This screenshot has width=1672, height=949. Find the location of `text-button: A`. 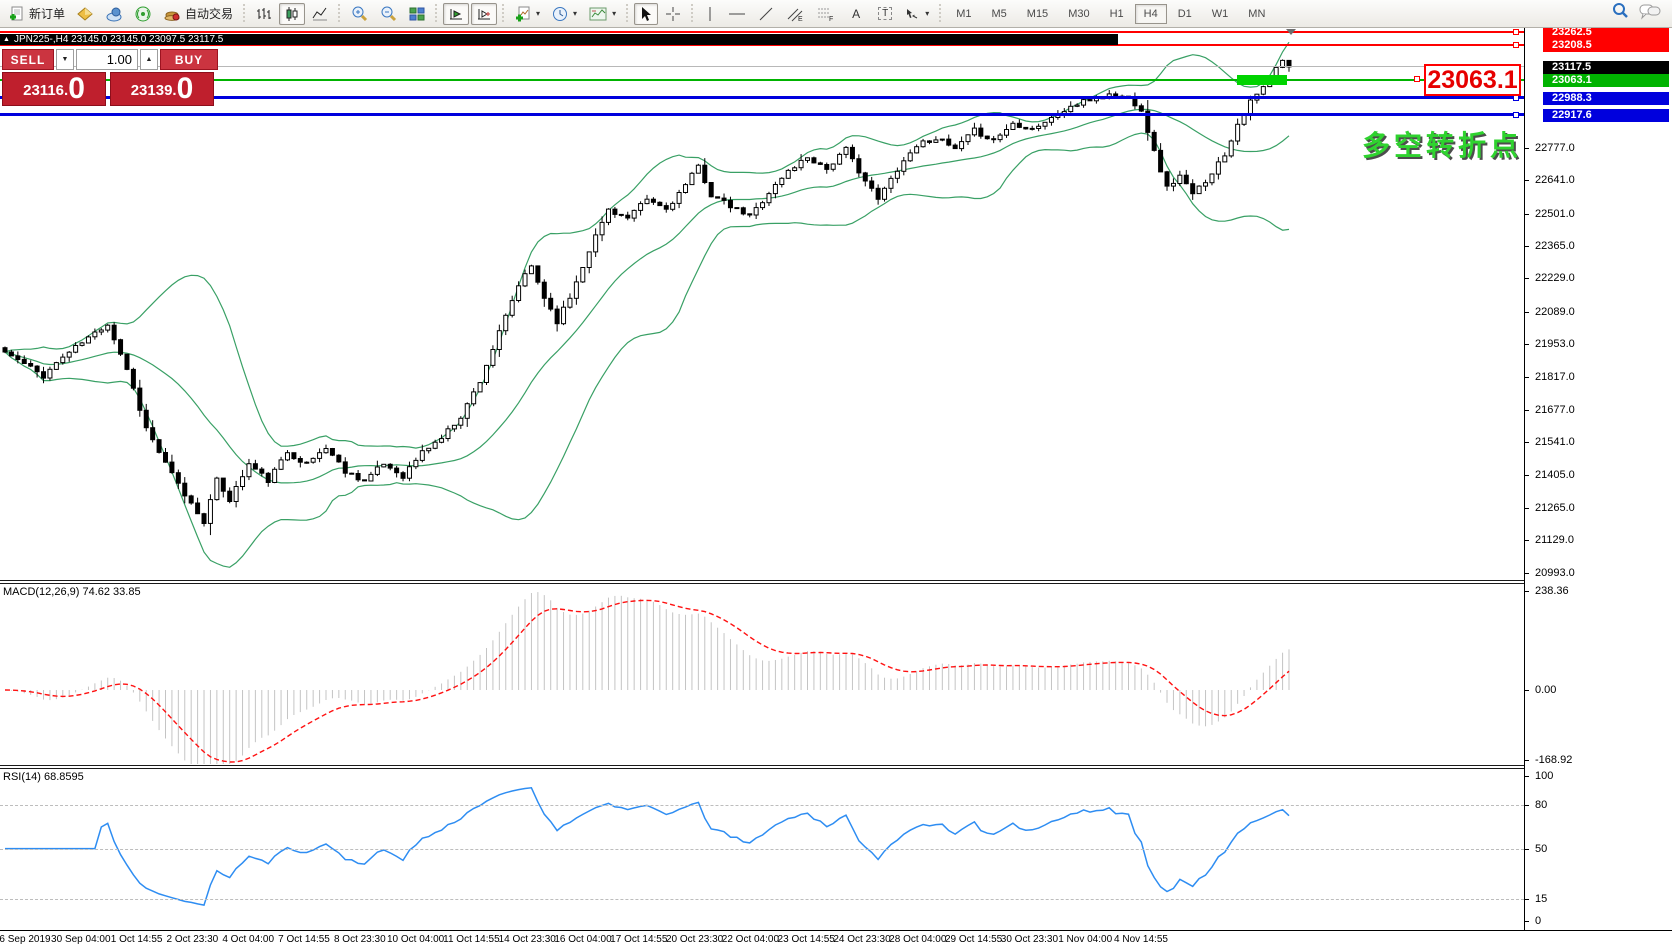

text-button: A is located at coordinates (856, 14).